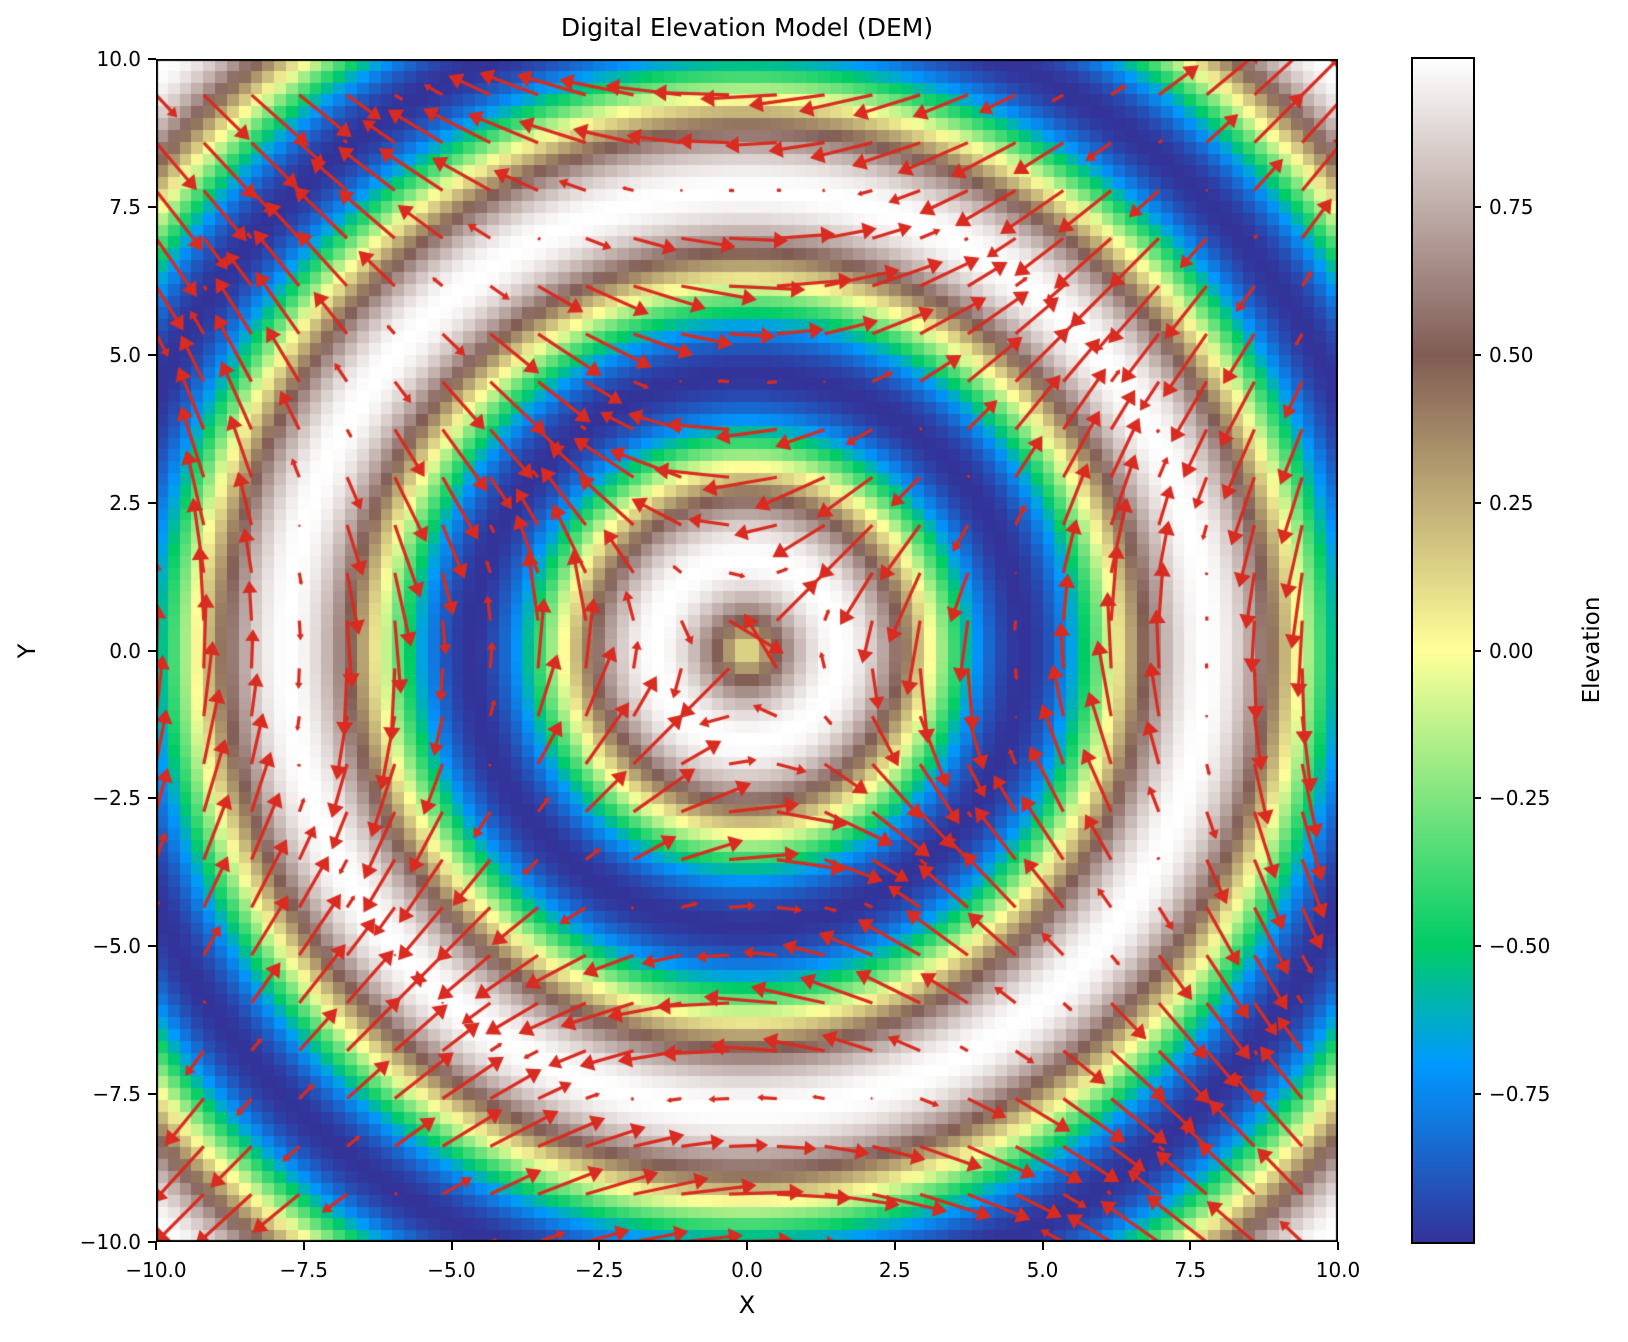 This screenshot has height=1342, width=1628. Describe the element at coordinates (116, 946) in the screenshot. I see `y-tick-label: −5.0` at that location.